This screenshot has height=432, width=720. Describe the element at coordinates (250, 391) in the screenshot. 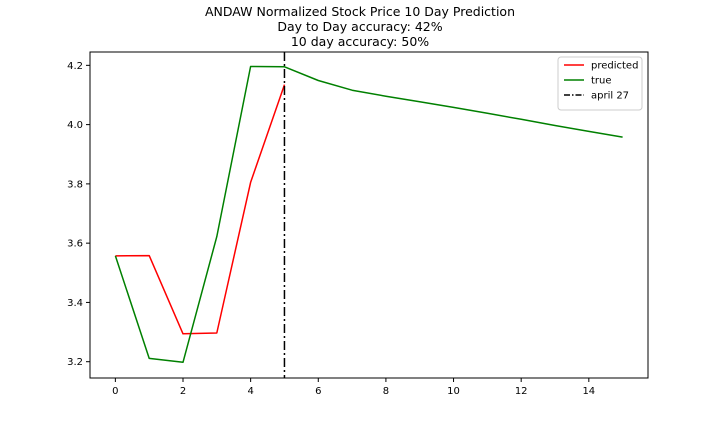

I see `x-tick-label: 4` at that location.